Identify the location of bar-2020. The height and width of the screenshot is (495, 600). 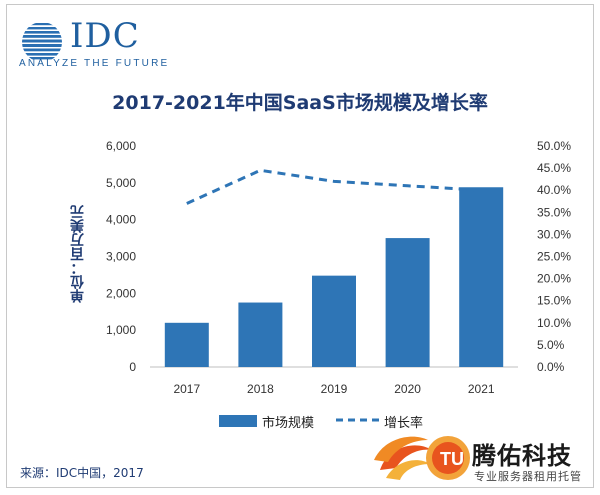
(407, 302).